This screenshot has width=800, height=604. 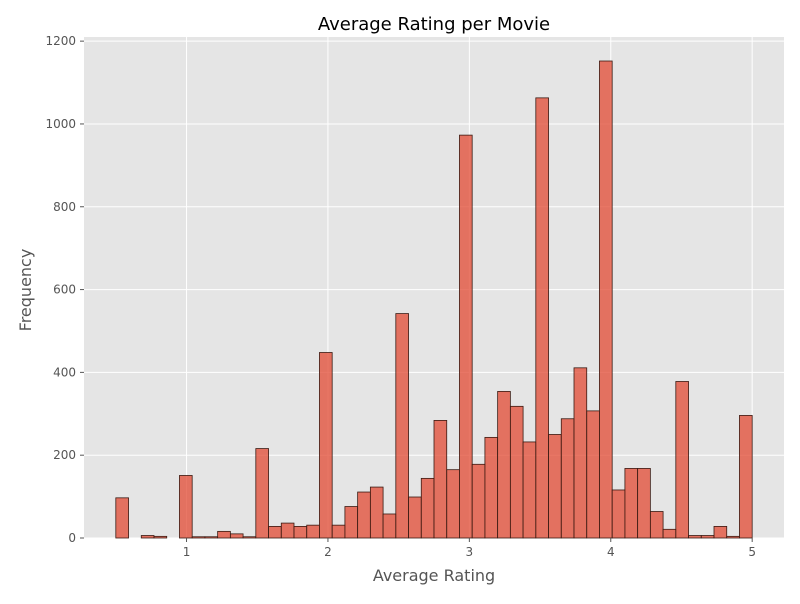 What do you see at coordinates (60, 41) in the screenshot?
I see `y-tick-label: 1200` at bounding box center [60, 41].